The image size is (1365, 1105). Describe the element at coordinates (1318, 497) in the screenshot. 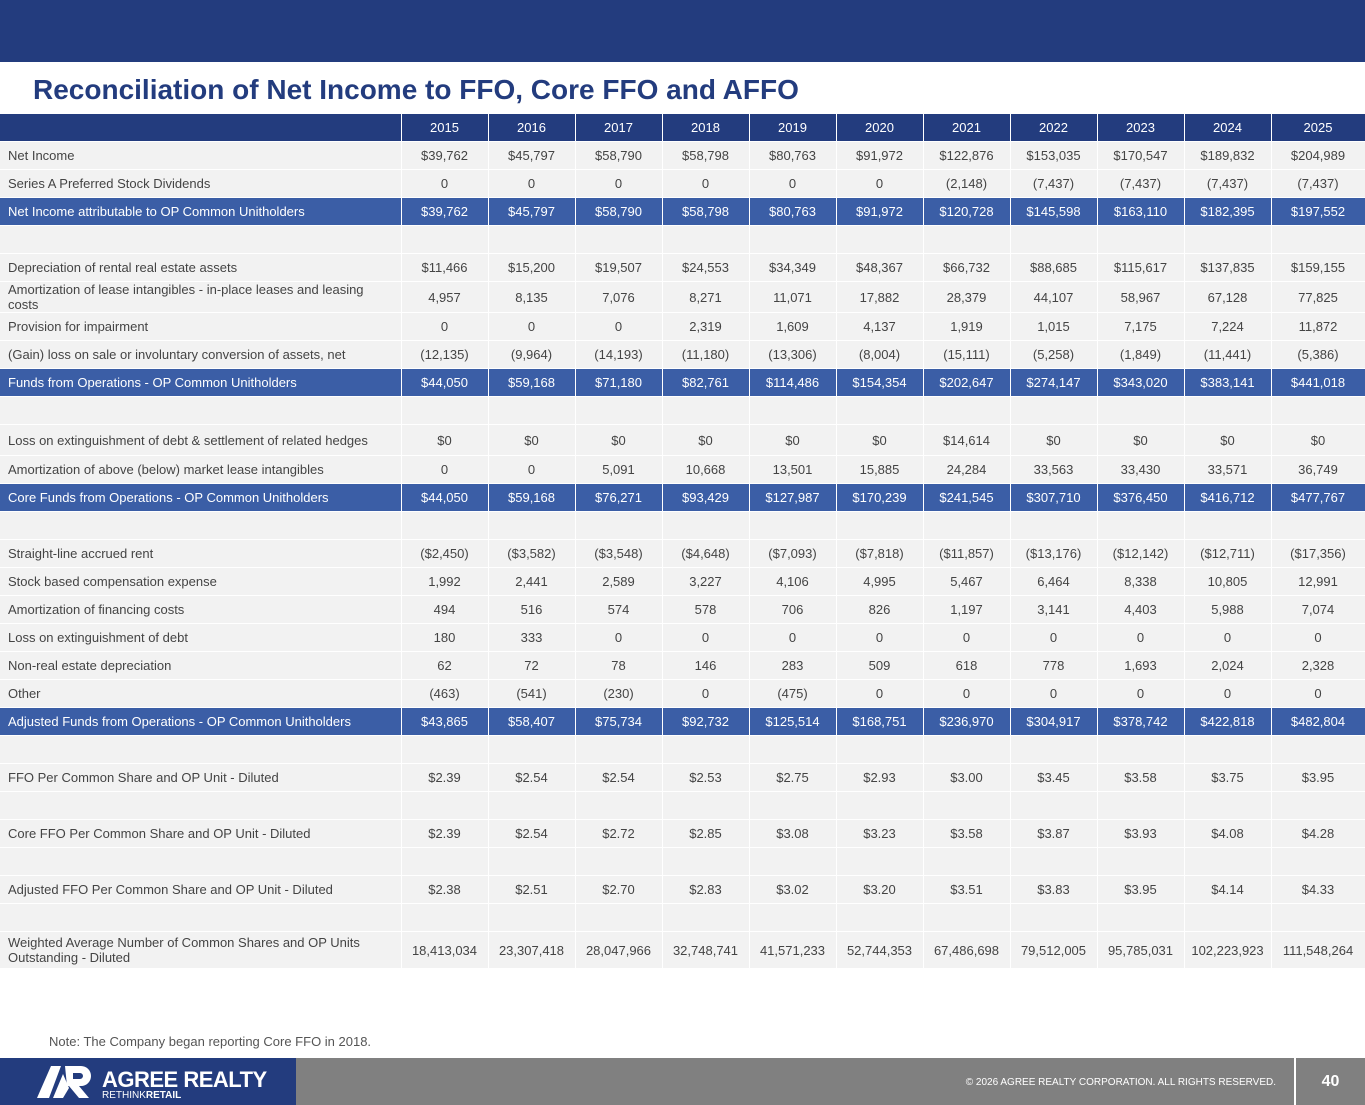

I see `value-cell: $477,767` at that location.